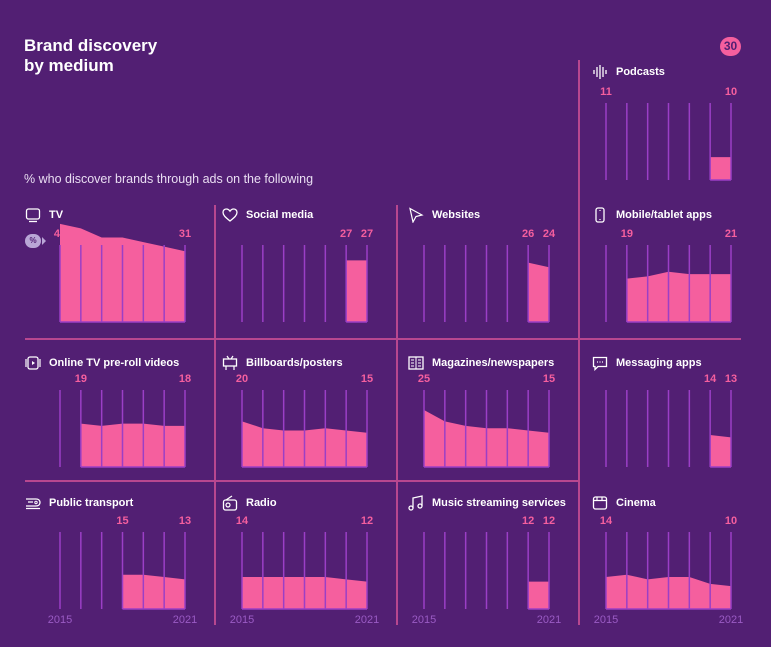 The width and height of the screenshot is (771, 647). Describe the element at coordinates (499, 503) in the screenshot. I see `panel-title: Music streaming services` at that location.